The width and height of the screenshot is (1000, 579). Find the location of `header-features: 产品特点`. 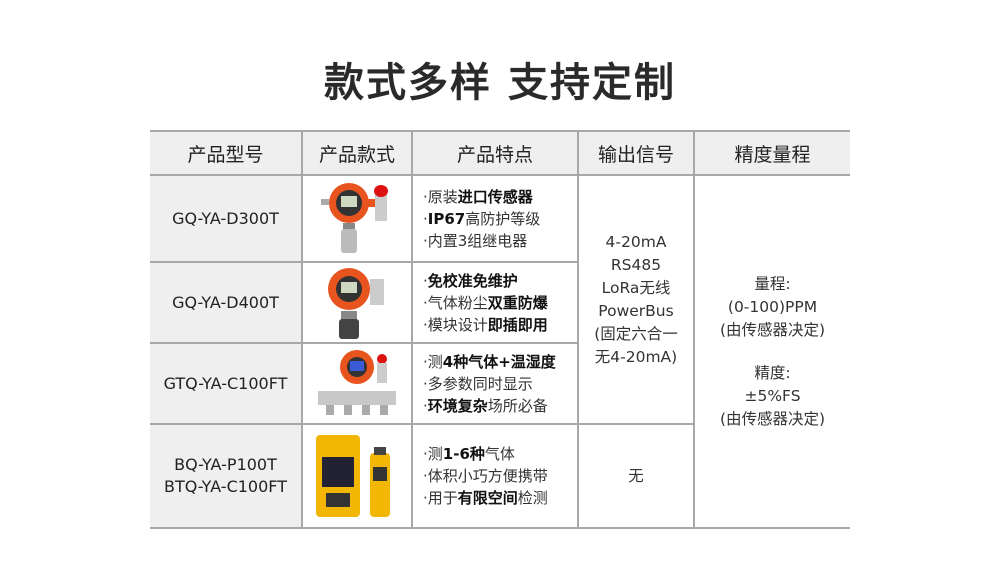

header-features: 产品特点 is located at coordinates (495, 153).